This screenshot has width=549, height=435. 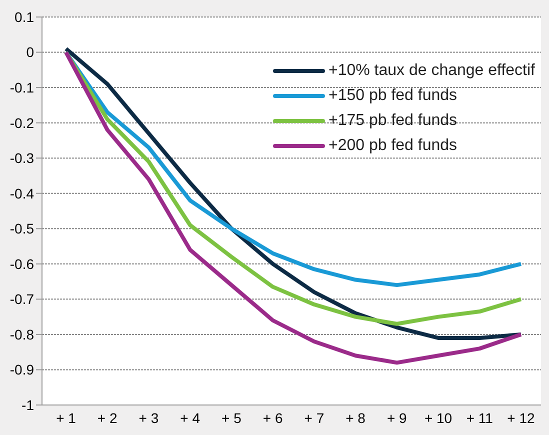 I want to click on x-tick-label: + 2, so click(x=107, y=418).